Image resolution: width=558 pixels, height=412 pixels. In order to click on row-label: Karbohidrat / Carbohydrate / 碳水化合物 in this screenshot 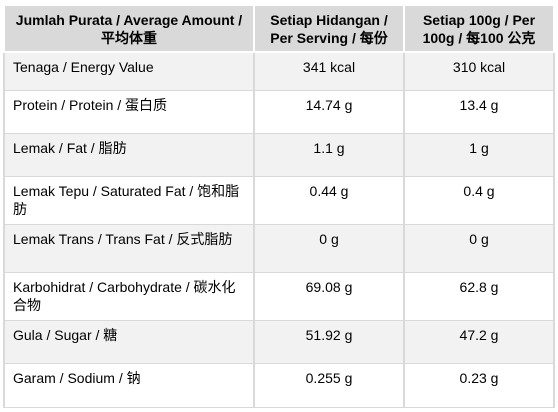, I will do `click(129, 296)`.